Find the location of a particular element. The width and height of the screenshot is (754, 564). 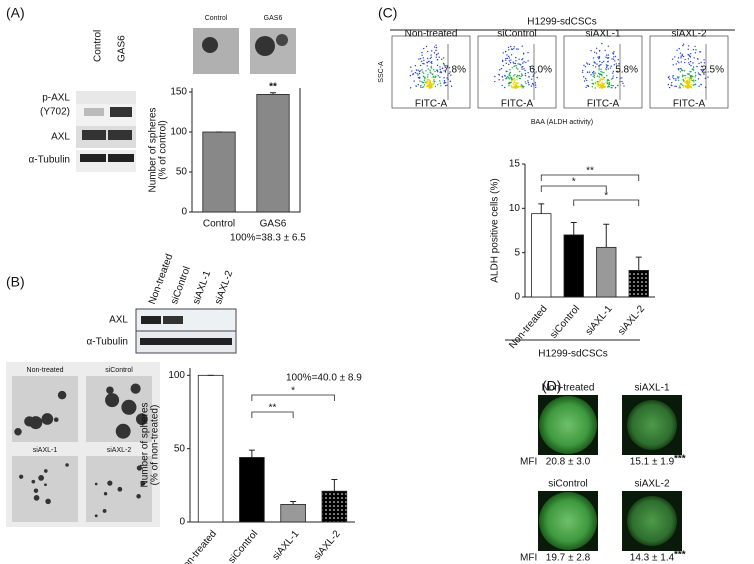

axis is located at coordinates (246, 150).